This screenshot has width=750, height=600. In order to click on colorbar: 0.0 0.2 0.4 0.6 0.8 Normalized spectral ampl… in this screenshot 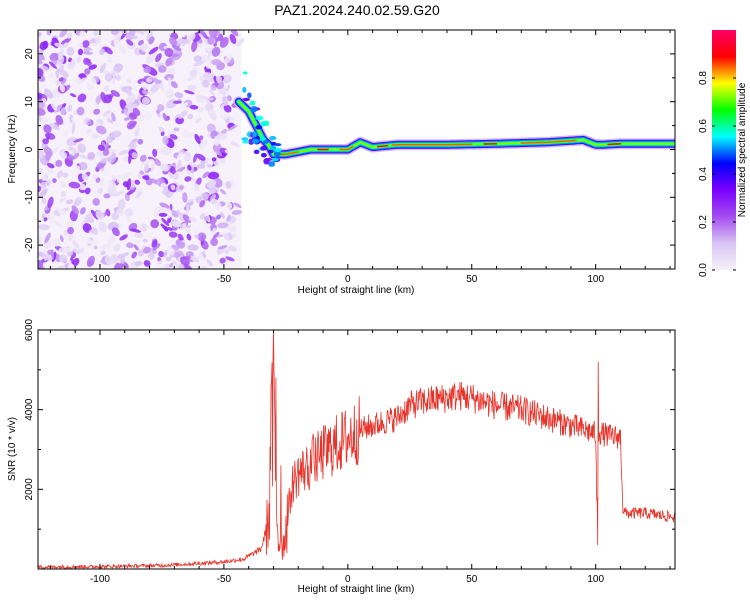, I will do `click(723, 153)`.